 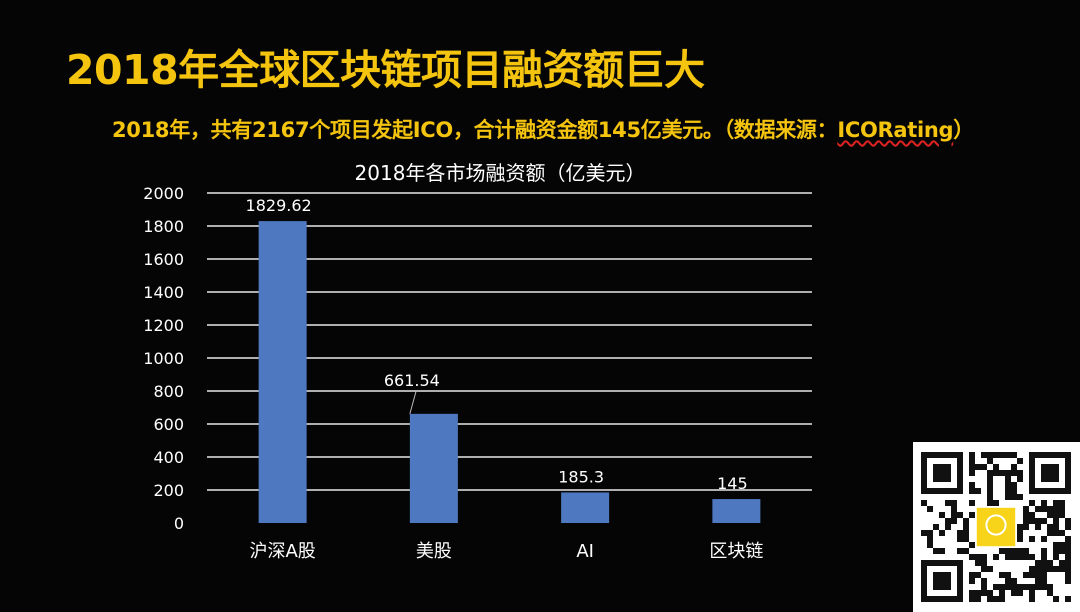 What do you see at coordinates (1050, 473) in the screenshot?
I see `qr-finder` at bounding box center [1050, 473].